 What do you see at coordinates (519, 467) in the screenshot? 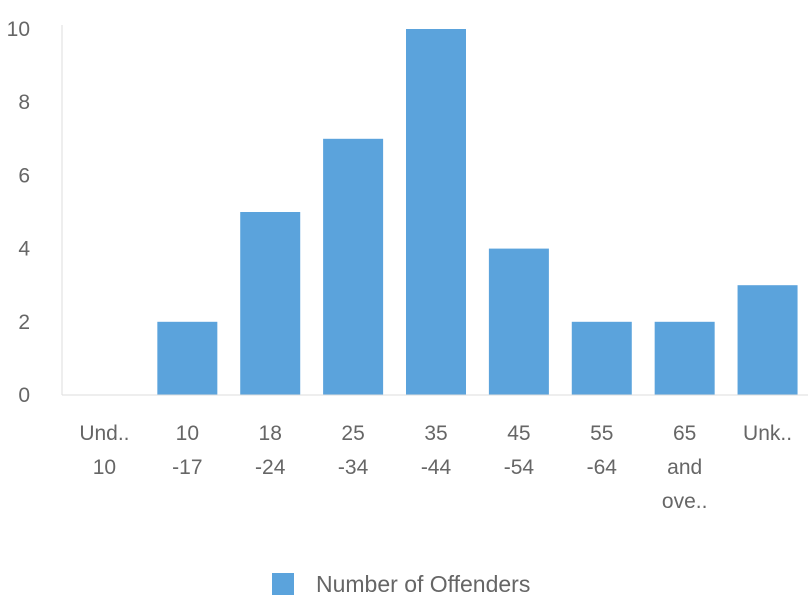
I see `x-tick-label: -54` at bounding box center [519, 467].